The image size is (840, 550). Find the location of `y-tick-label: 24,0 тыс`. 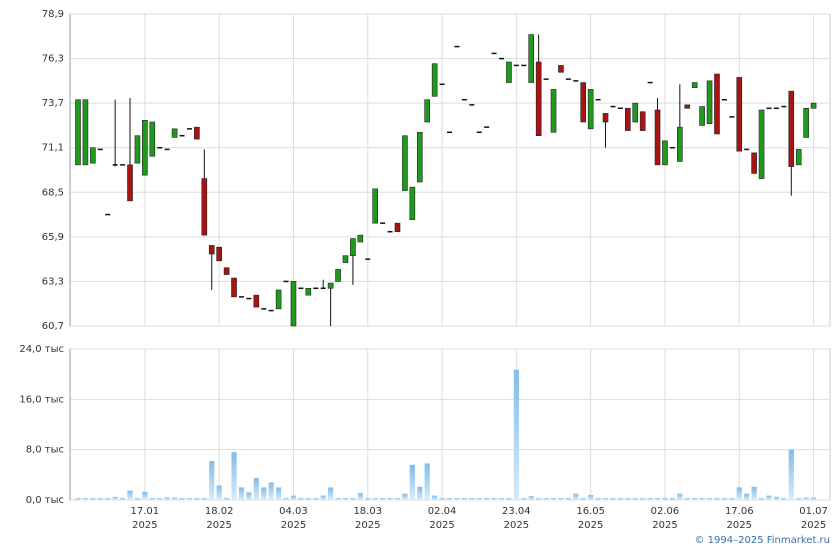

y-tick-label: 24,0 тыс is located at coordinates (41, 349).